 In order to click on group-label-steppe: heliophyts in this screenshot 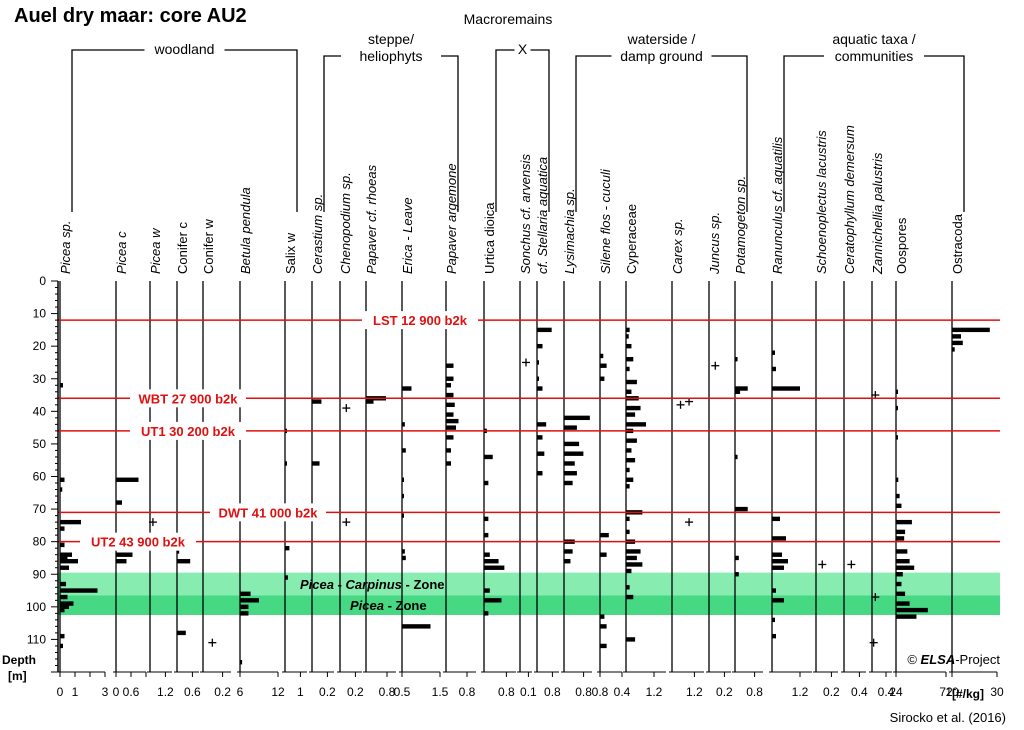, I will do `click(390, 56)`.